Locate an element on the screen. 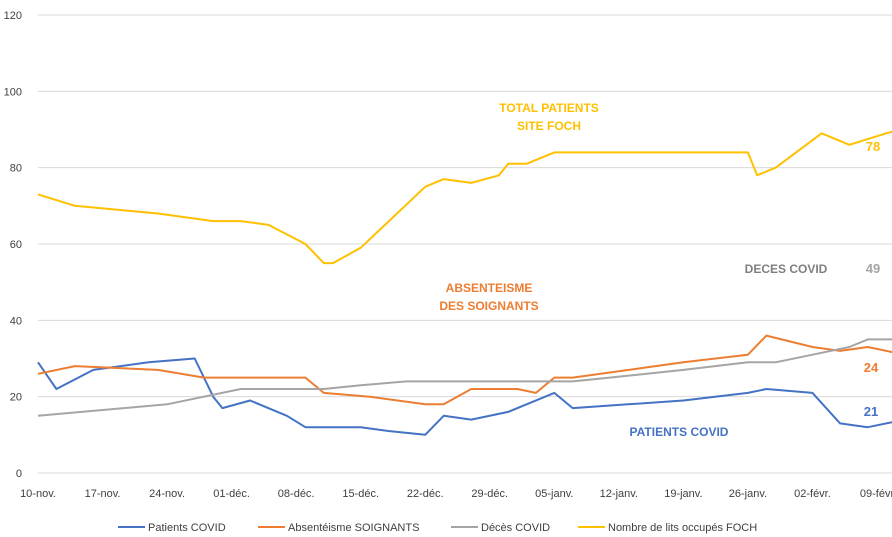  x-tick-label: 08-déc. is located at coordinates (296, 494).